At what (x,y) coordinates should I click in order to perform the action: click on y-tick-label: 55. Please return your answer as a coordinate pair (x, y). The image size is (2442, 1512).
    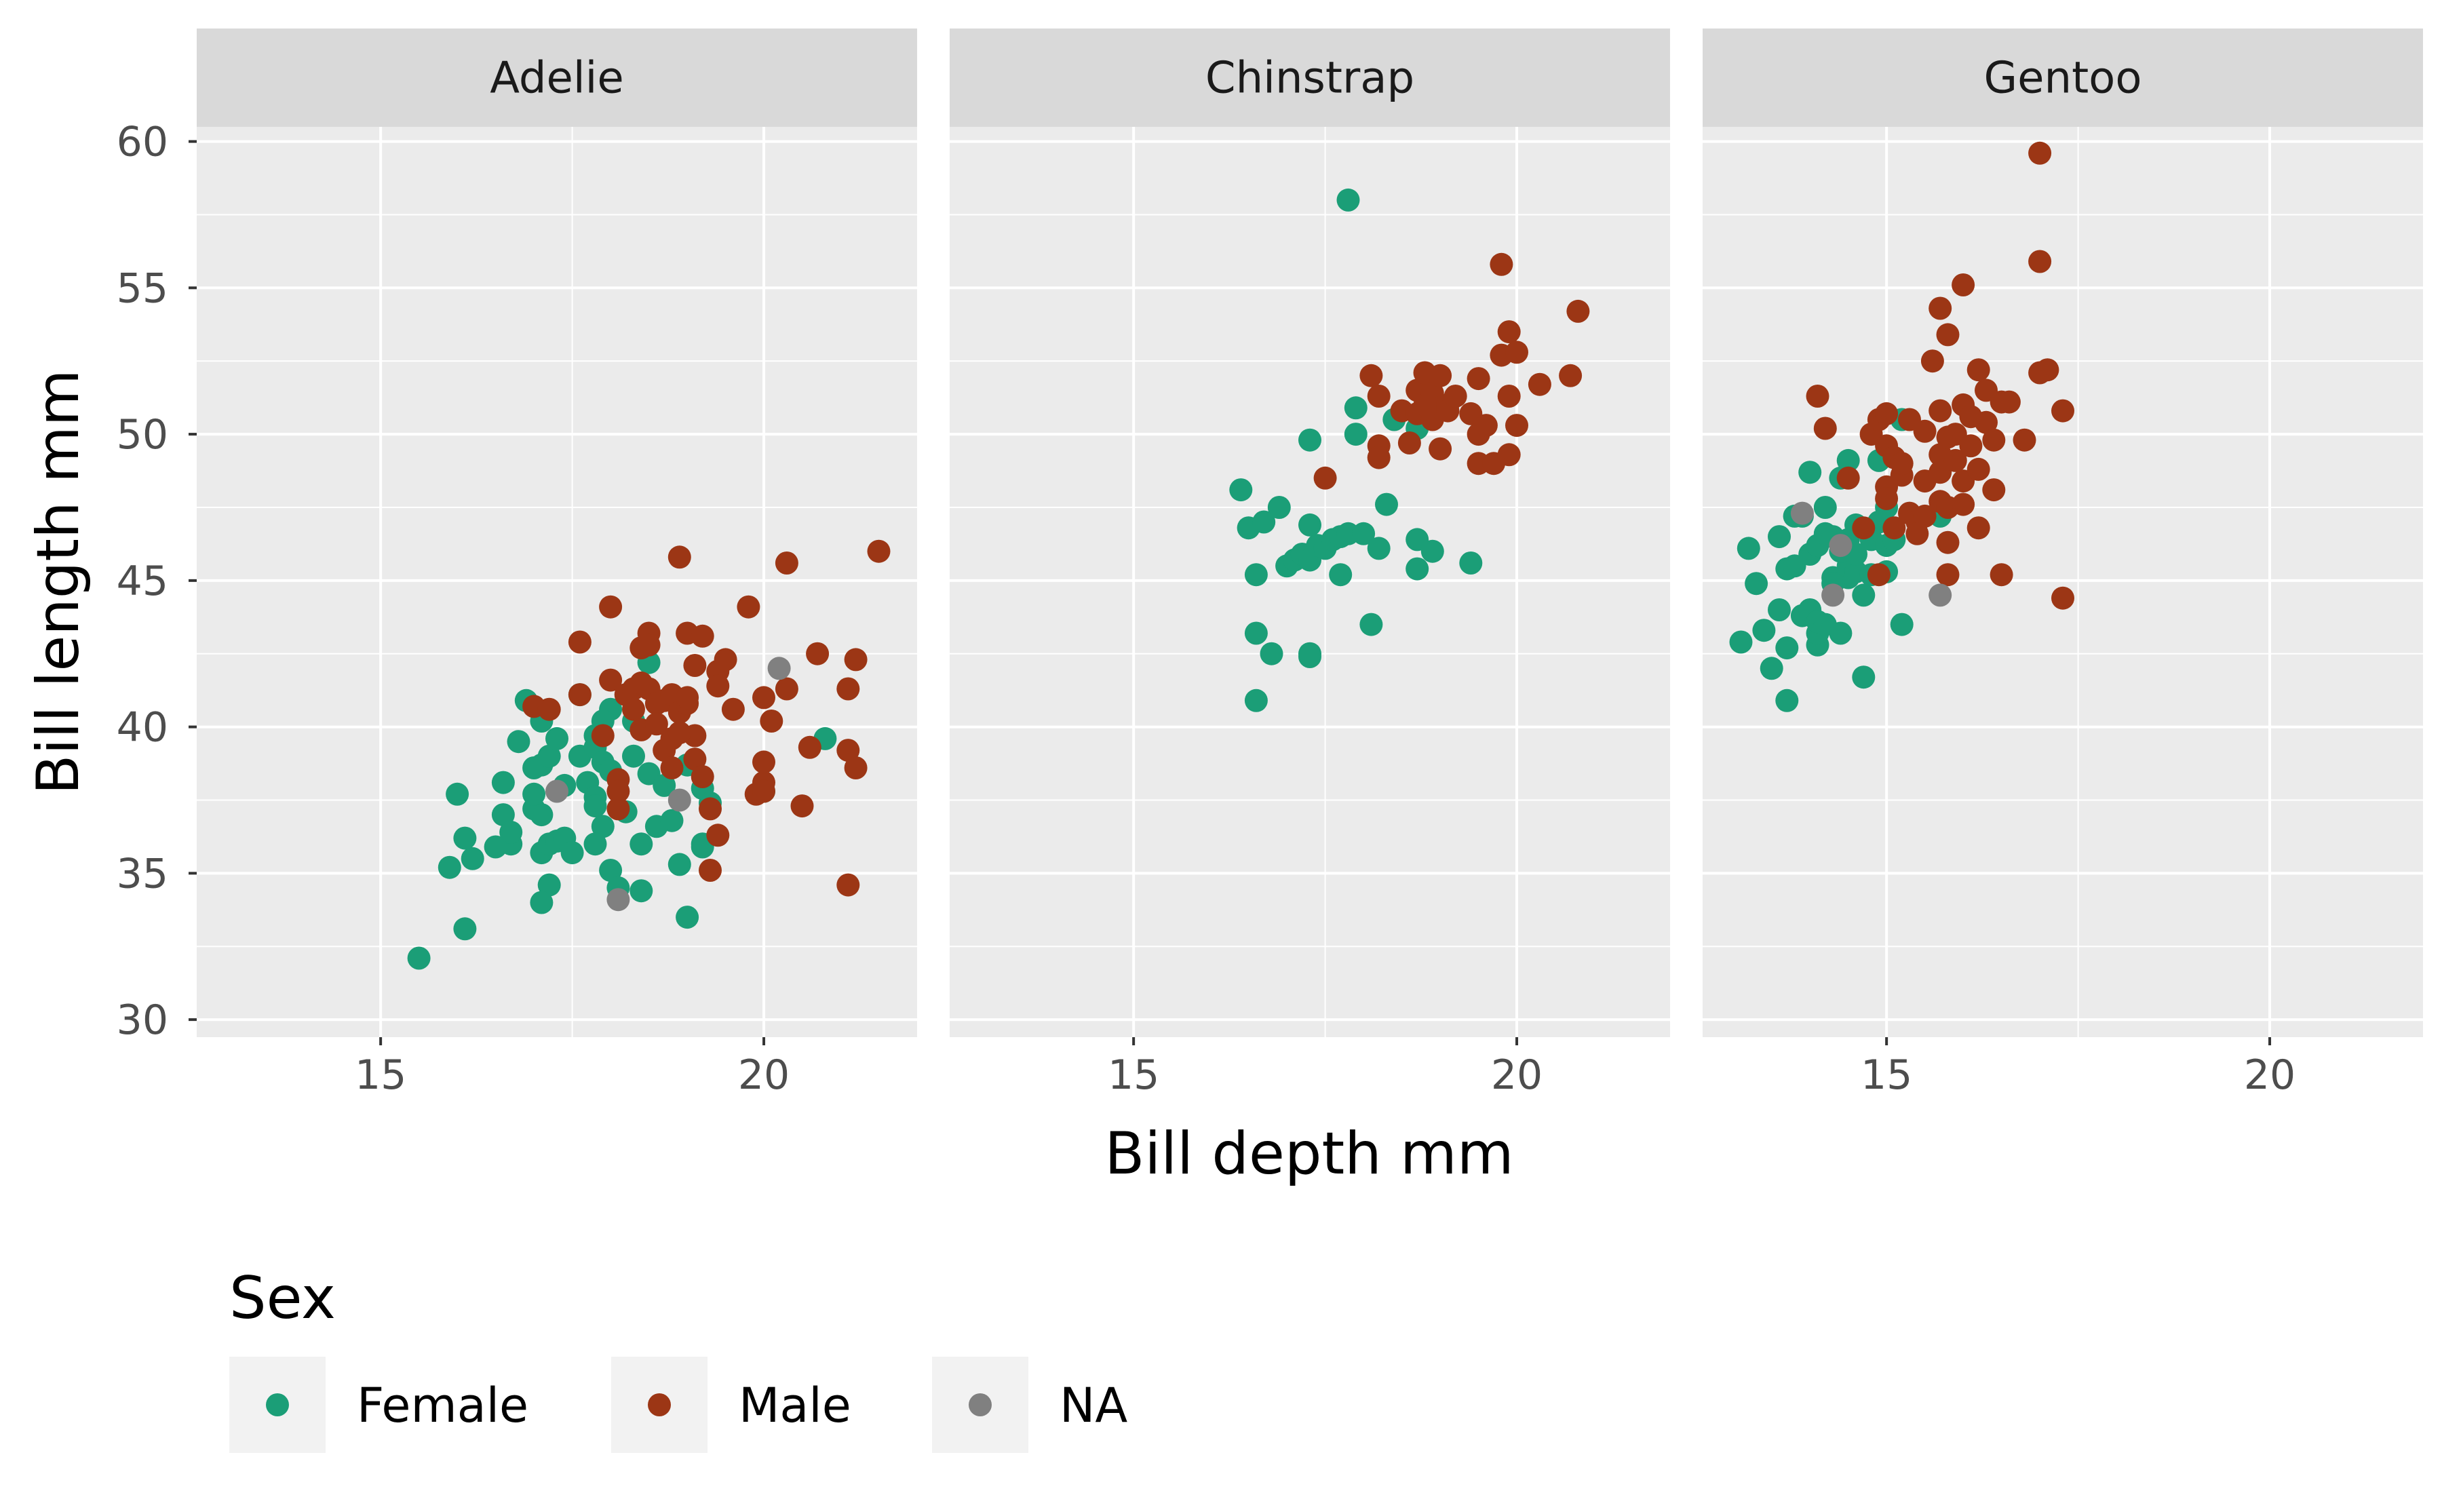
    Looking at the image, I should click on (142, 288).